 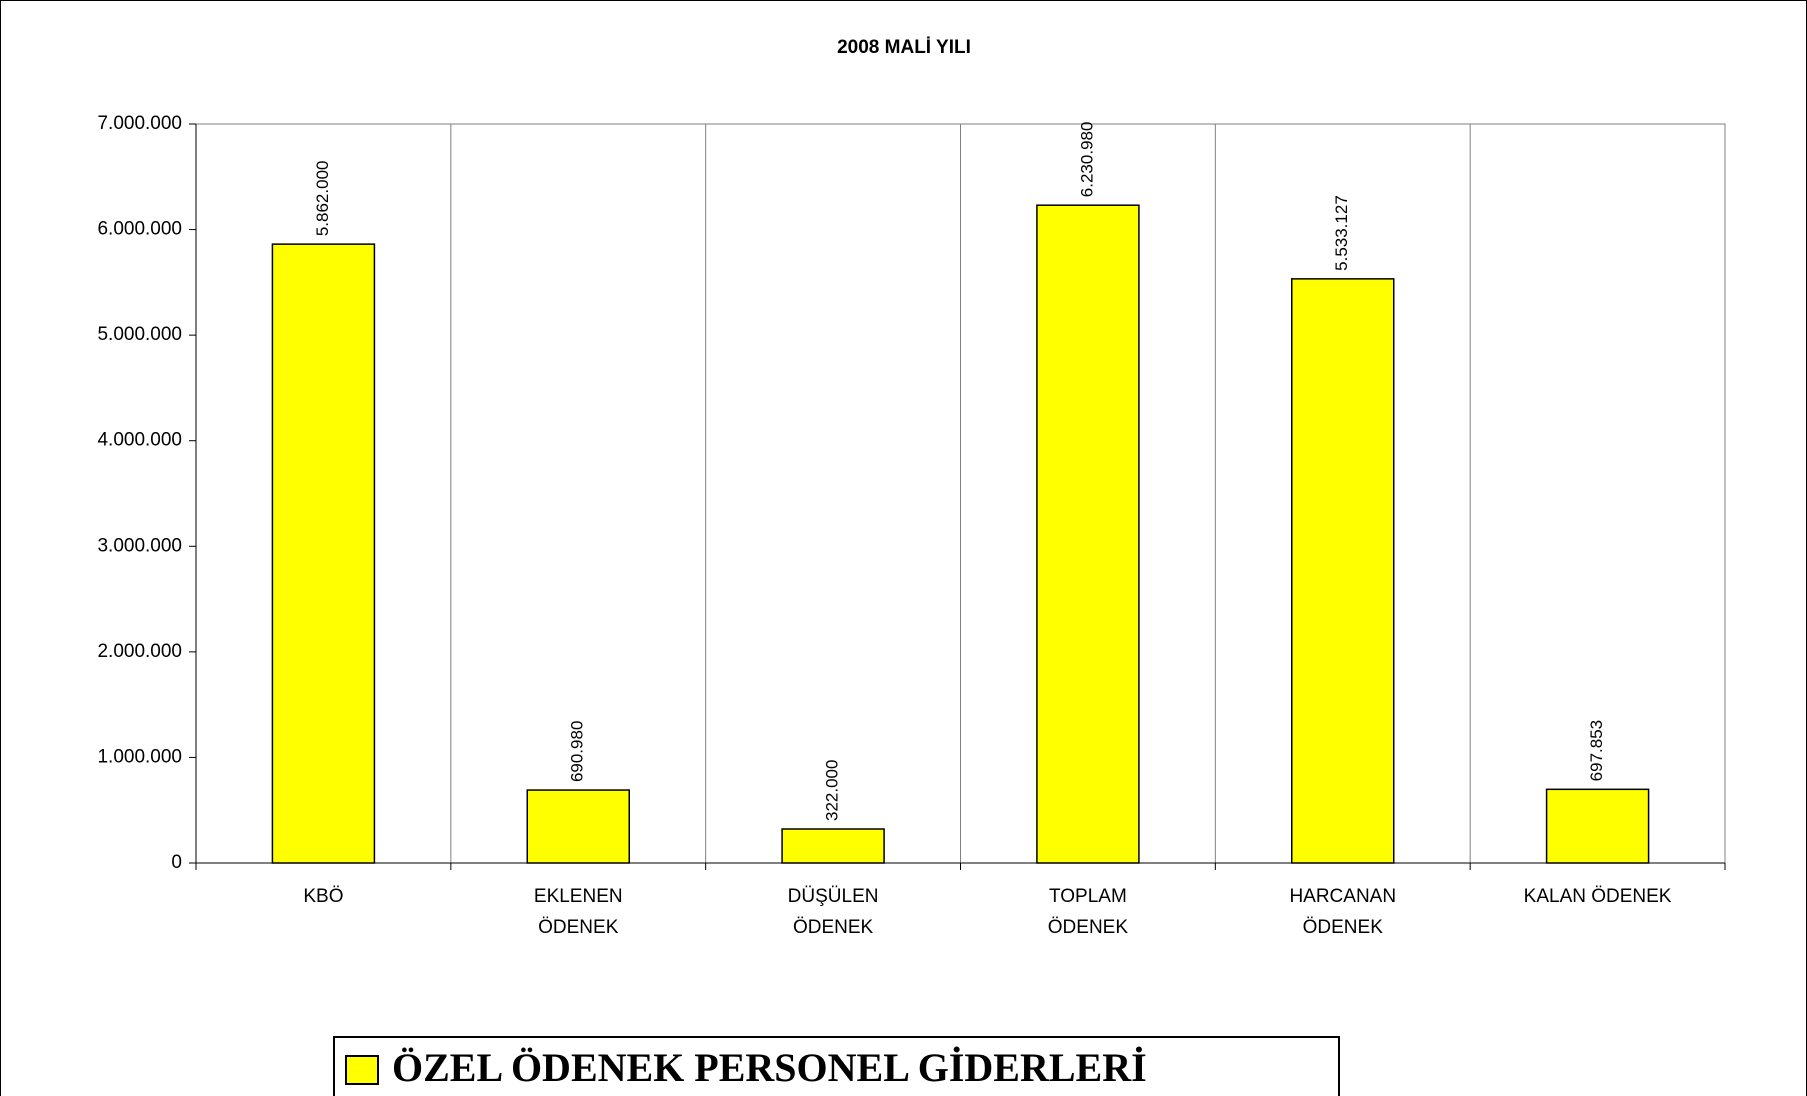 What do you see at coordinates (1088, 896) in the screenshot?
I see `x-tick-label-line: TOPLAM` at bounding box center [1088, 896].